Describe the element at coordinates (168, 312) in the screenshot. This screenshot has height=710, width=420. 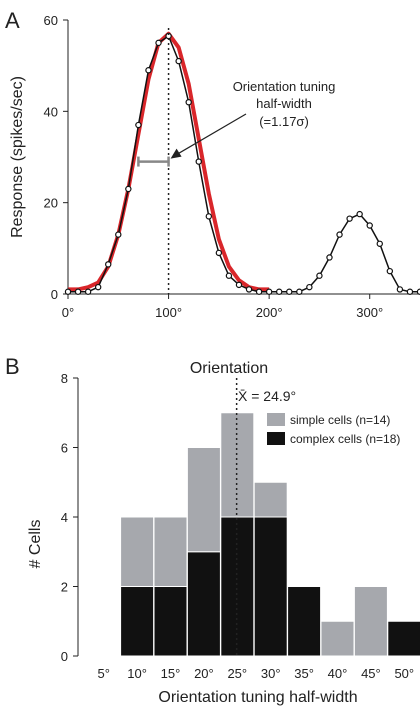
I see `x-tick-label: 100°` at that location.